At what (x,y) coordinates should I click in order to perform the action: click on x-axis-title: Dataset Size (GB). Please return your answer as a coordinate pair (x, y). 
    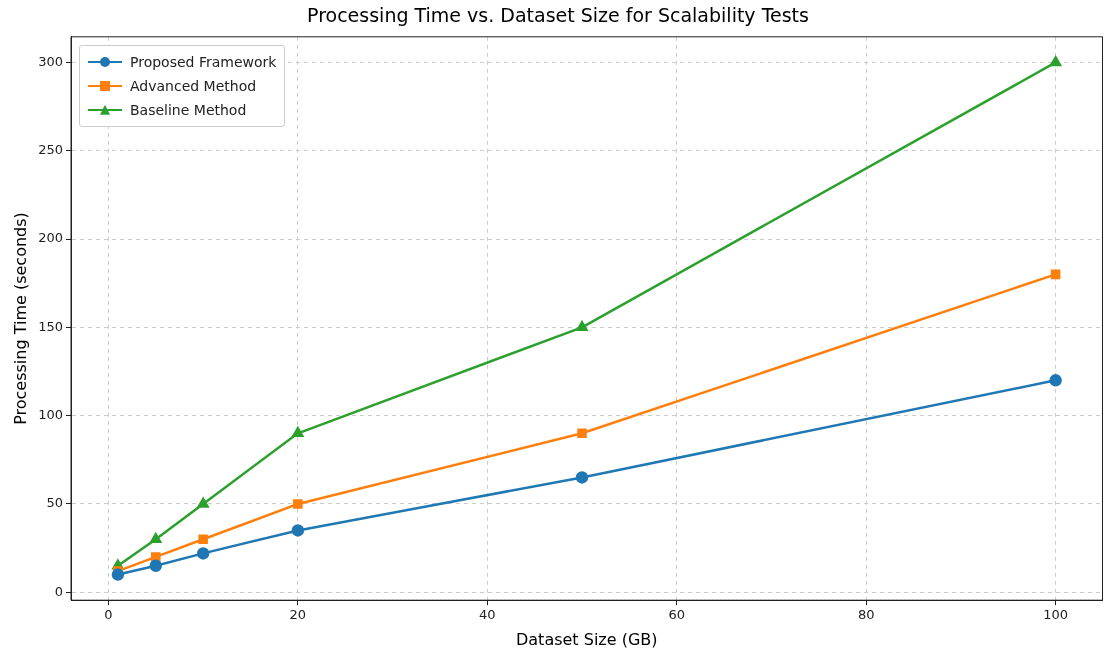
    Looking at the image, I should click on (586, 639).